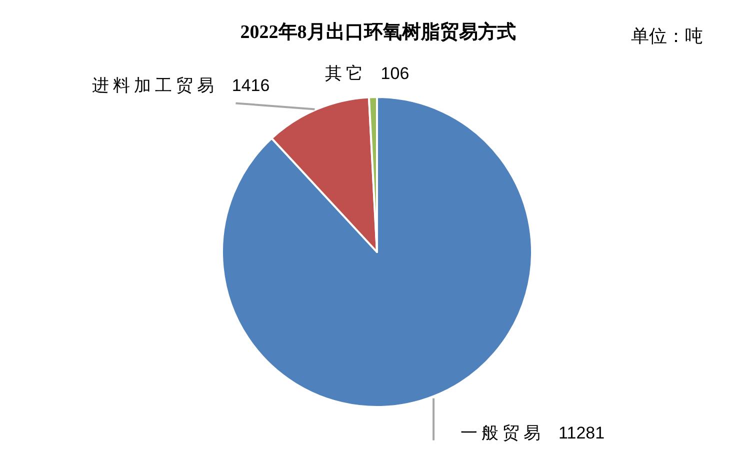  What do you see at coordinates (378, 32) in the screenshot?
I see `title: 2022年8月出口环氧树脂贸易方式` at bounding box center [378, 32].